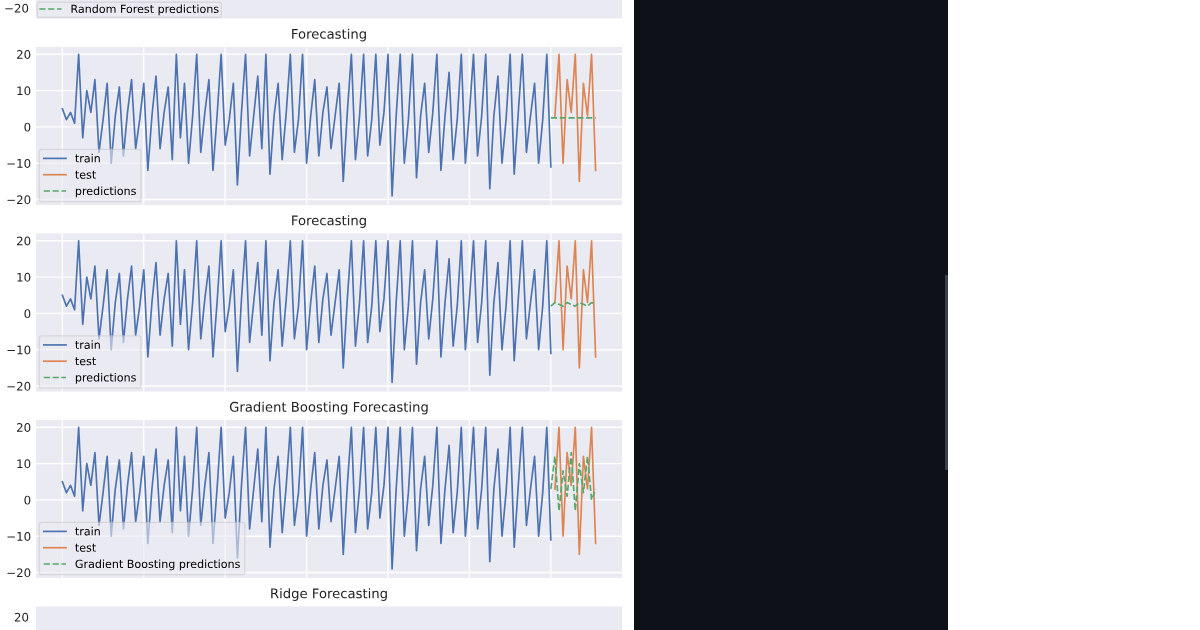  I want to click on chart-title: Gradient Boosting Forecasting, so click(328, 408).